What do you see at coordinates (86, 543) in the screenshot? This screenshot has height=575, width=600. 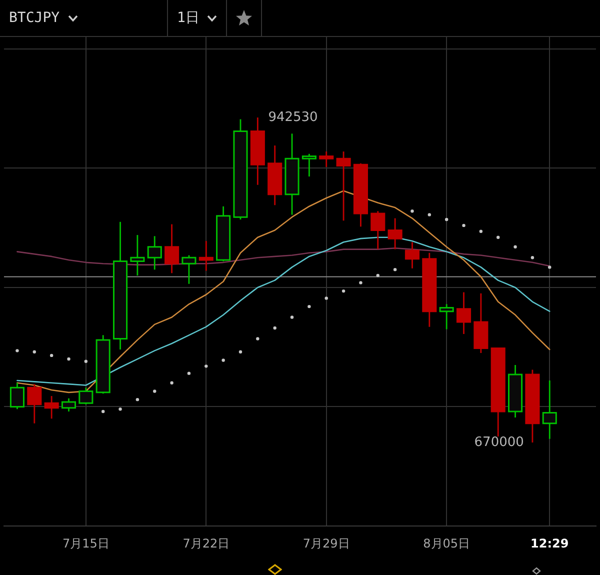 I see `x-tick-label: 7月15日` at bounding box center [86, 543].